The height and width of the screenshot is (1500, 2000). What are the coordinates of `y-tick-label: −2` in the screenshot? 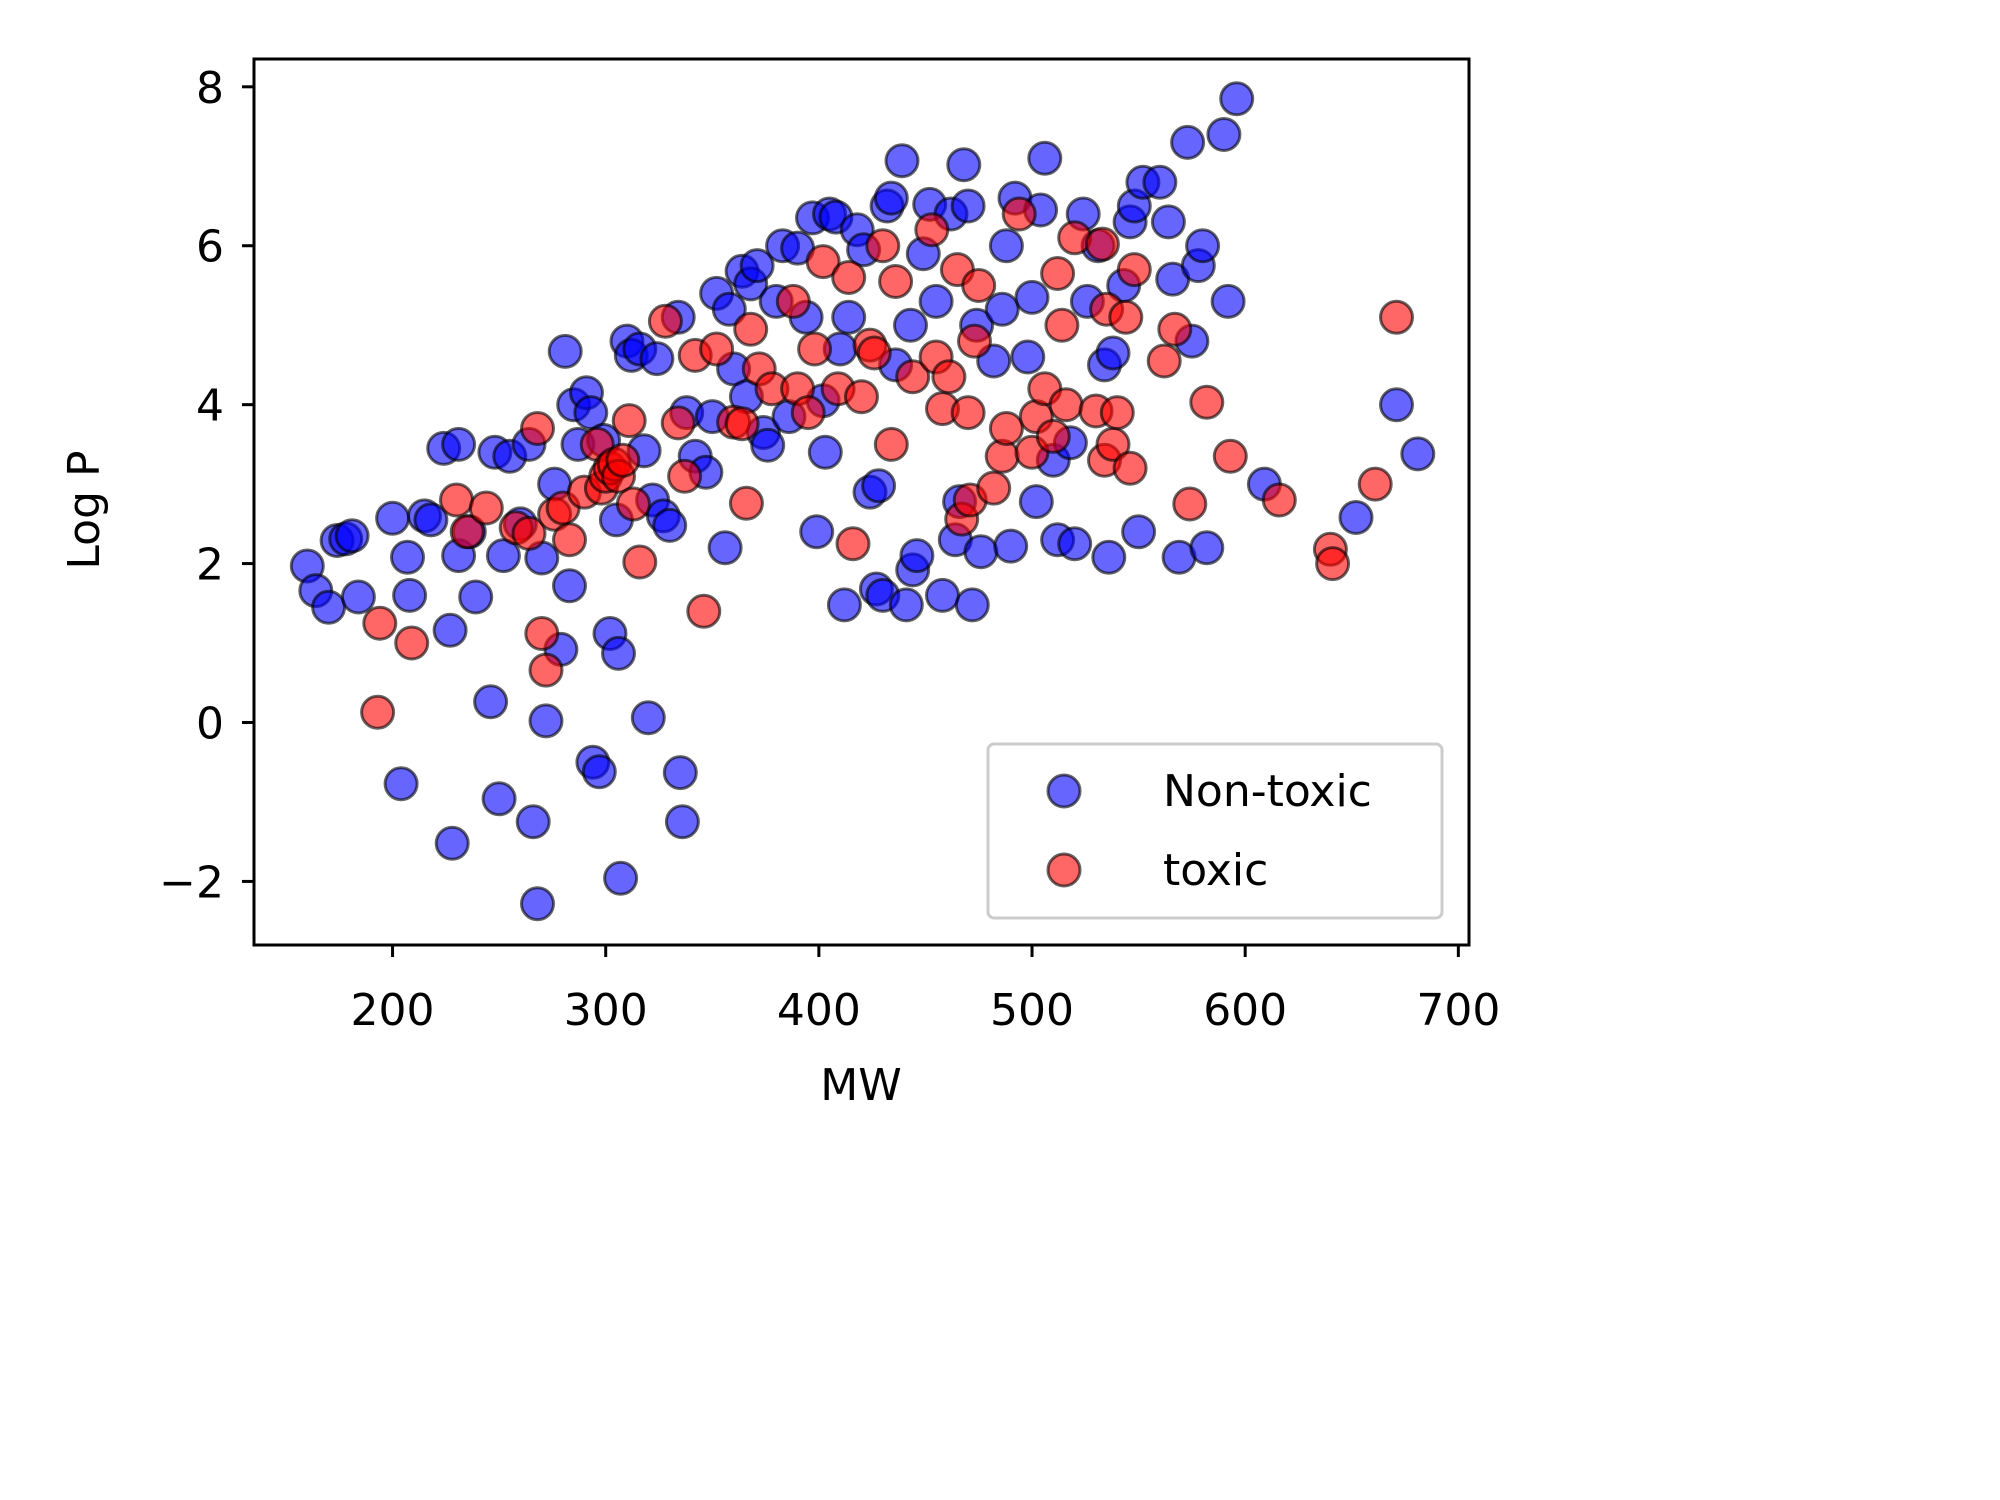 It's located at (191, 882).